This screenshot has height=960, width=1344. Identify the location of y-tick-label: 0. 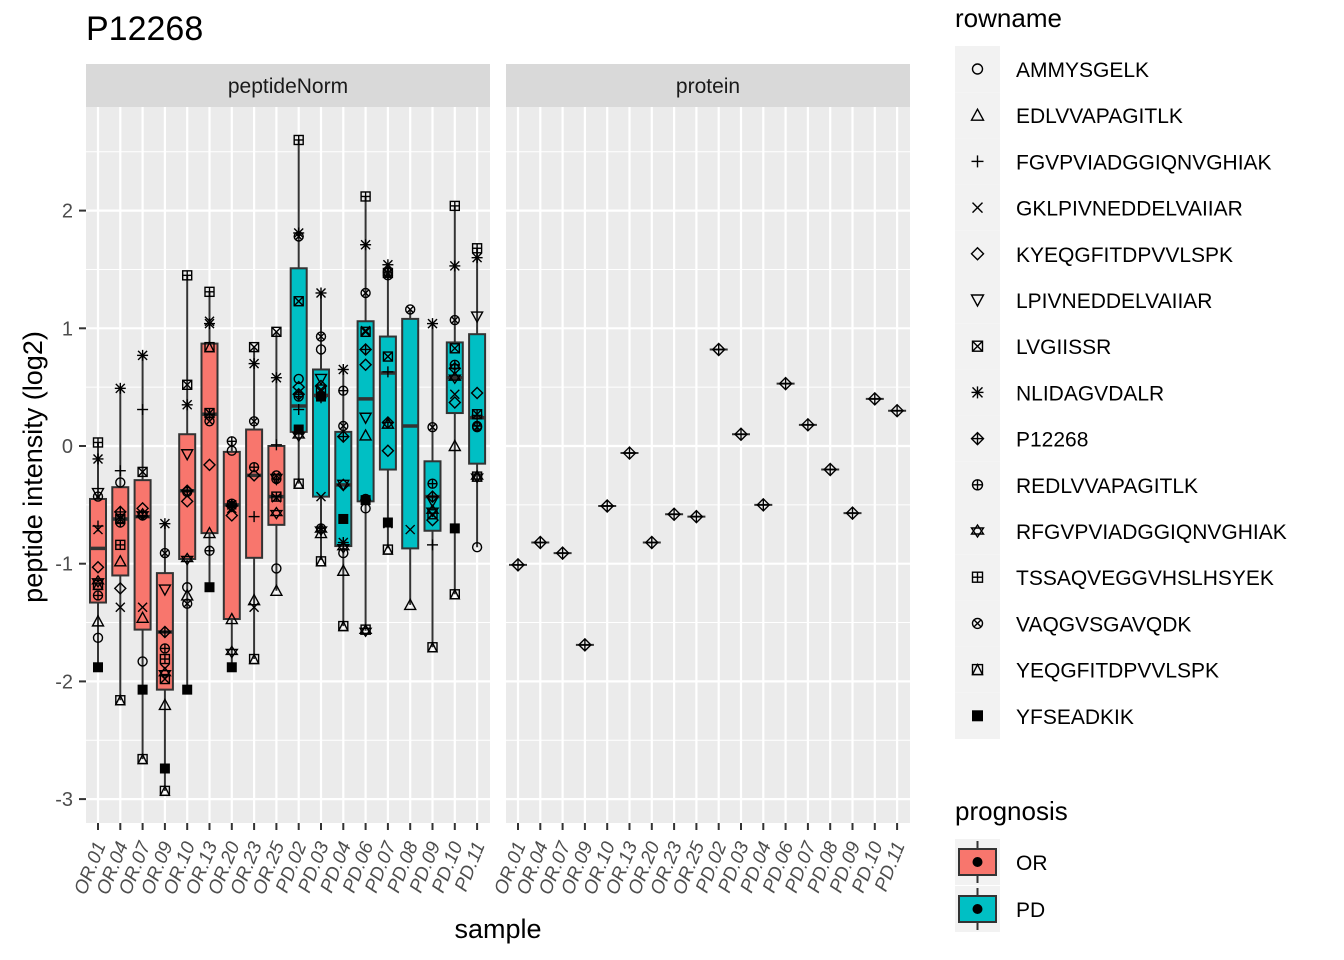
(67, 447).